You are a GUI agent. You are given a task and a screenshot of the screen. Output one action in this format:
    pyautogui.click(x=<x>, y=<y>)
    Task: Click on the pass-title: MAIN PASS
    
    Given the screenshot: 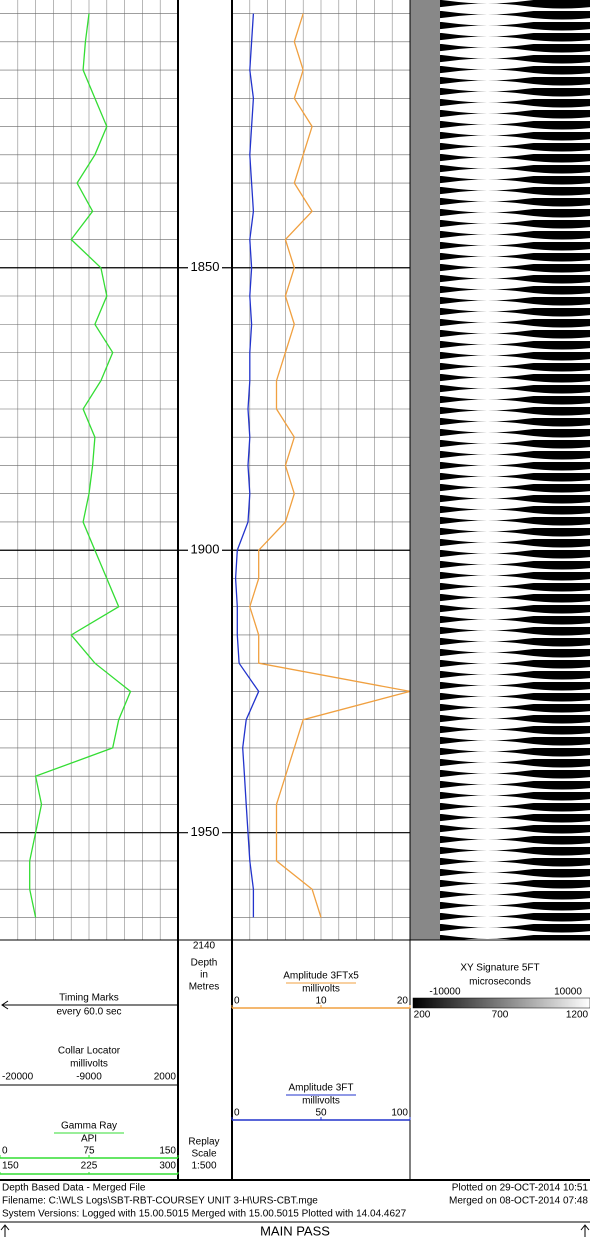 What is the action you would take?
    pyautogui.click(x=295, y=1230)
    